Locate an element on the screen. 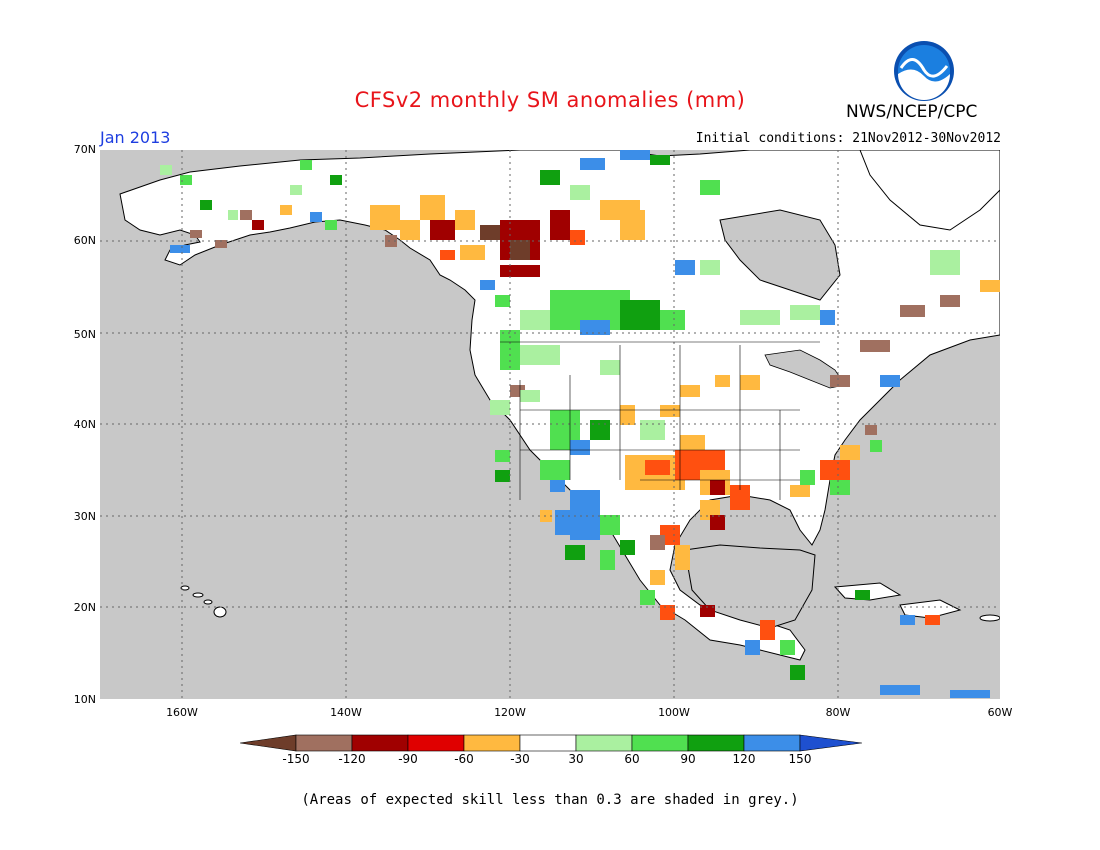 This screenshot has height=850, width=1100. colorbar-max-triangle is located at coordinates (830, 743).